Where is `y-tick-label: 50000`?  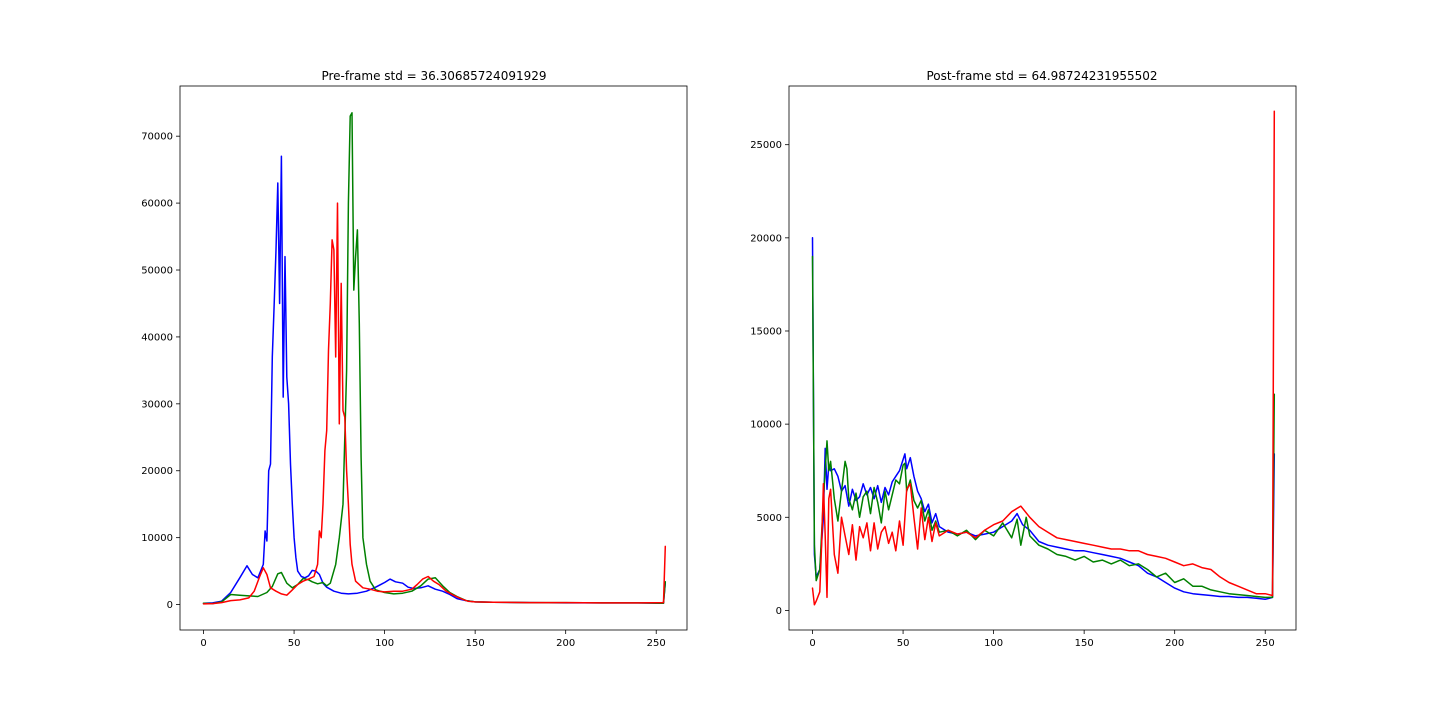 y-tick-label: 50000 is located at coordinates (157, 271).